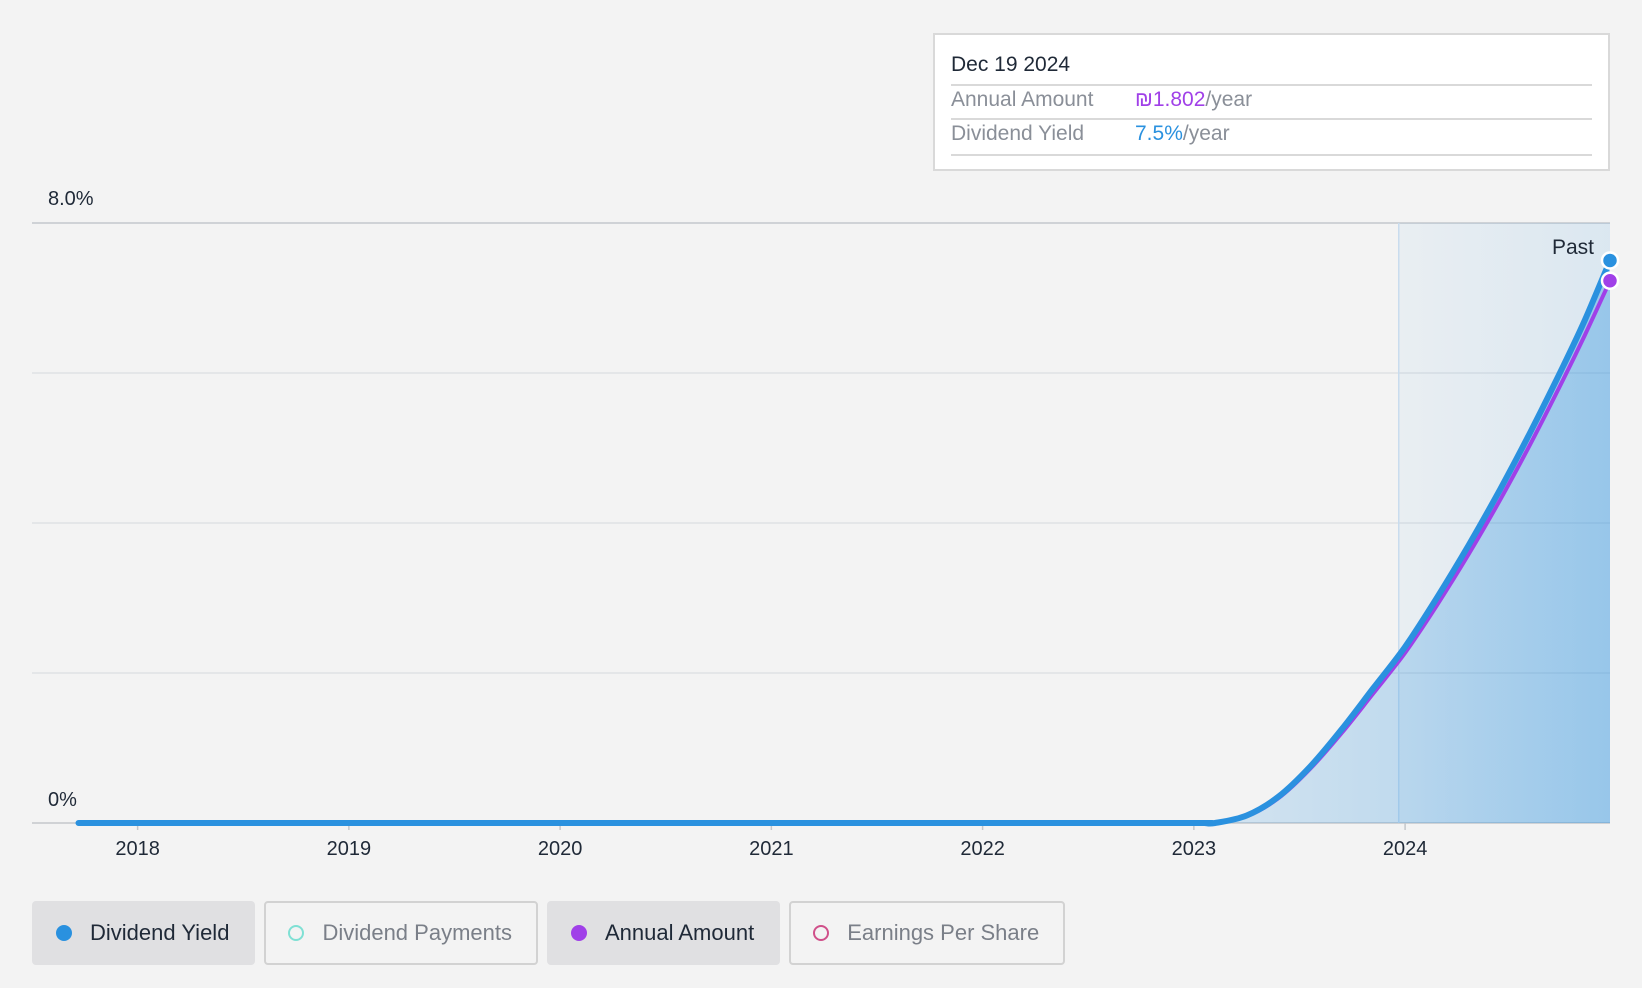 Image resolution: width=1642 pixels, height=988 pixels. I want to click on tooltip-value: 7.5%, so click(1159, 133).